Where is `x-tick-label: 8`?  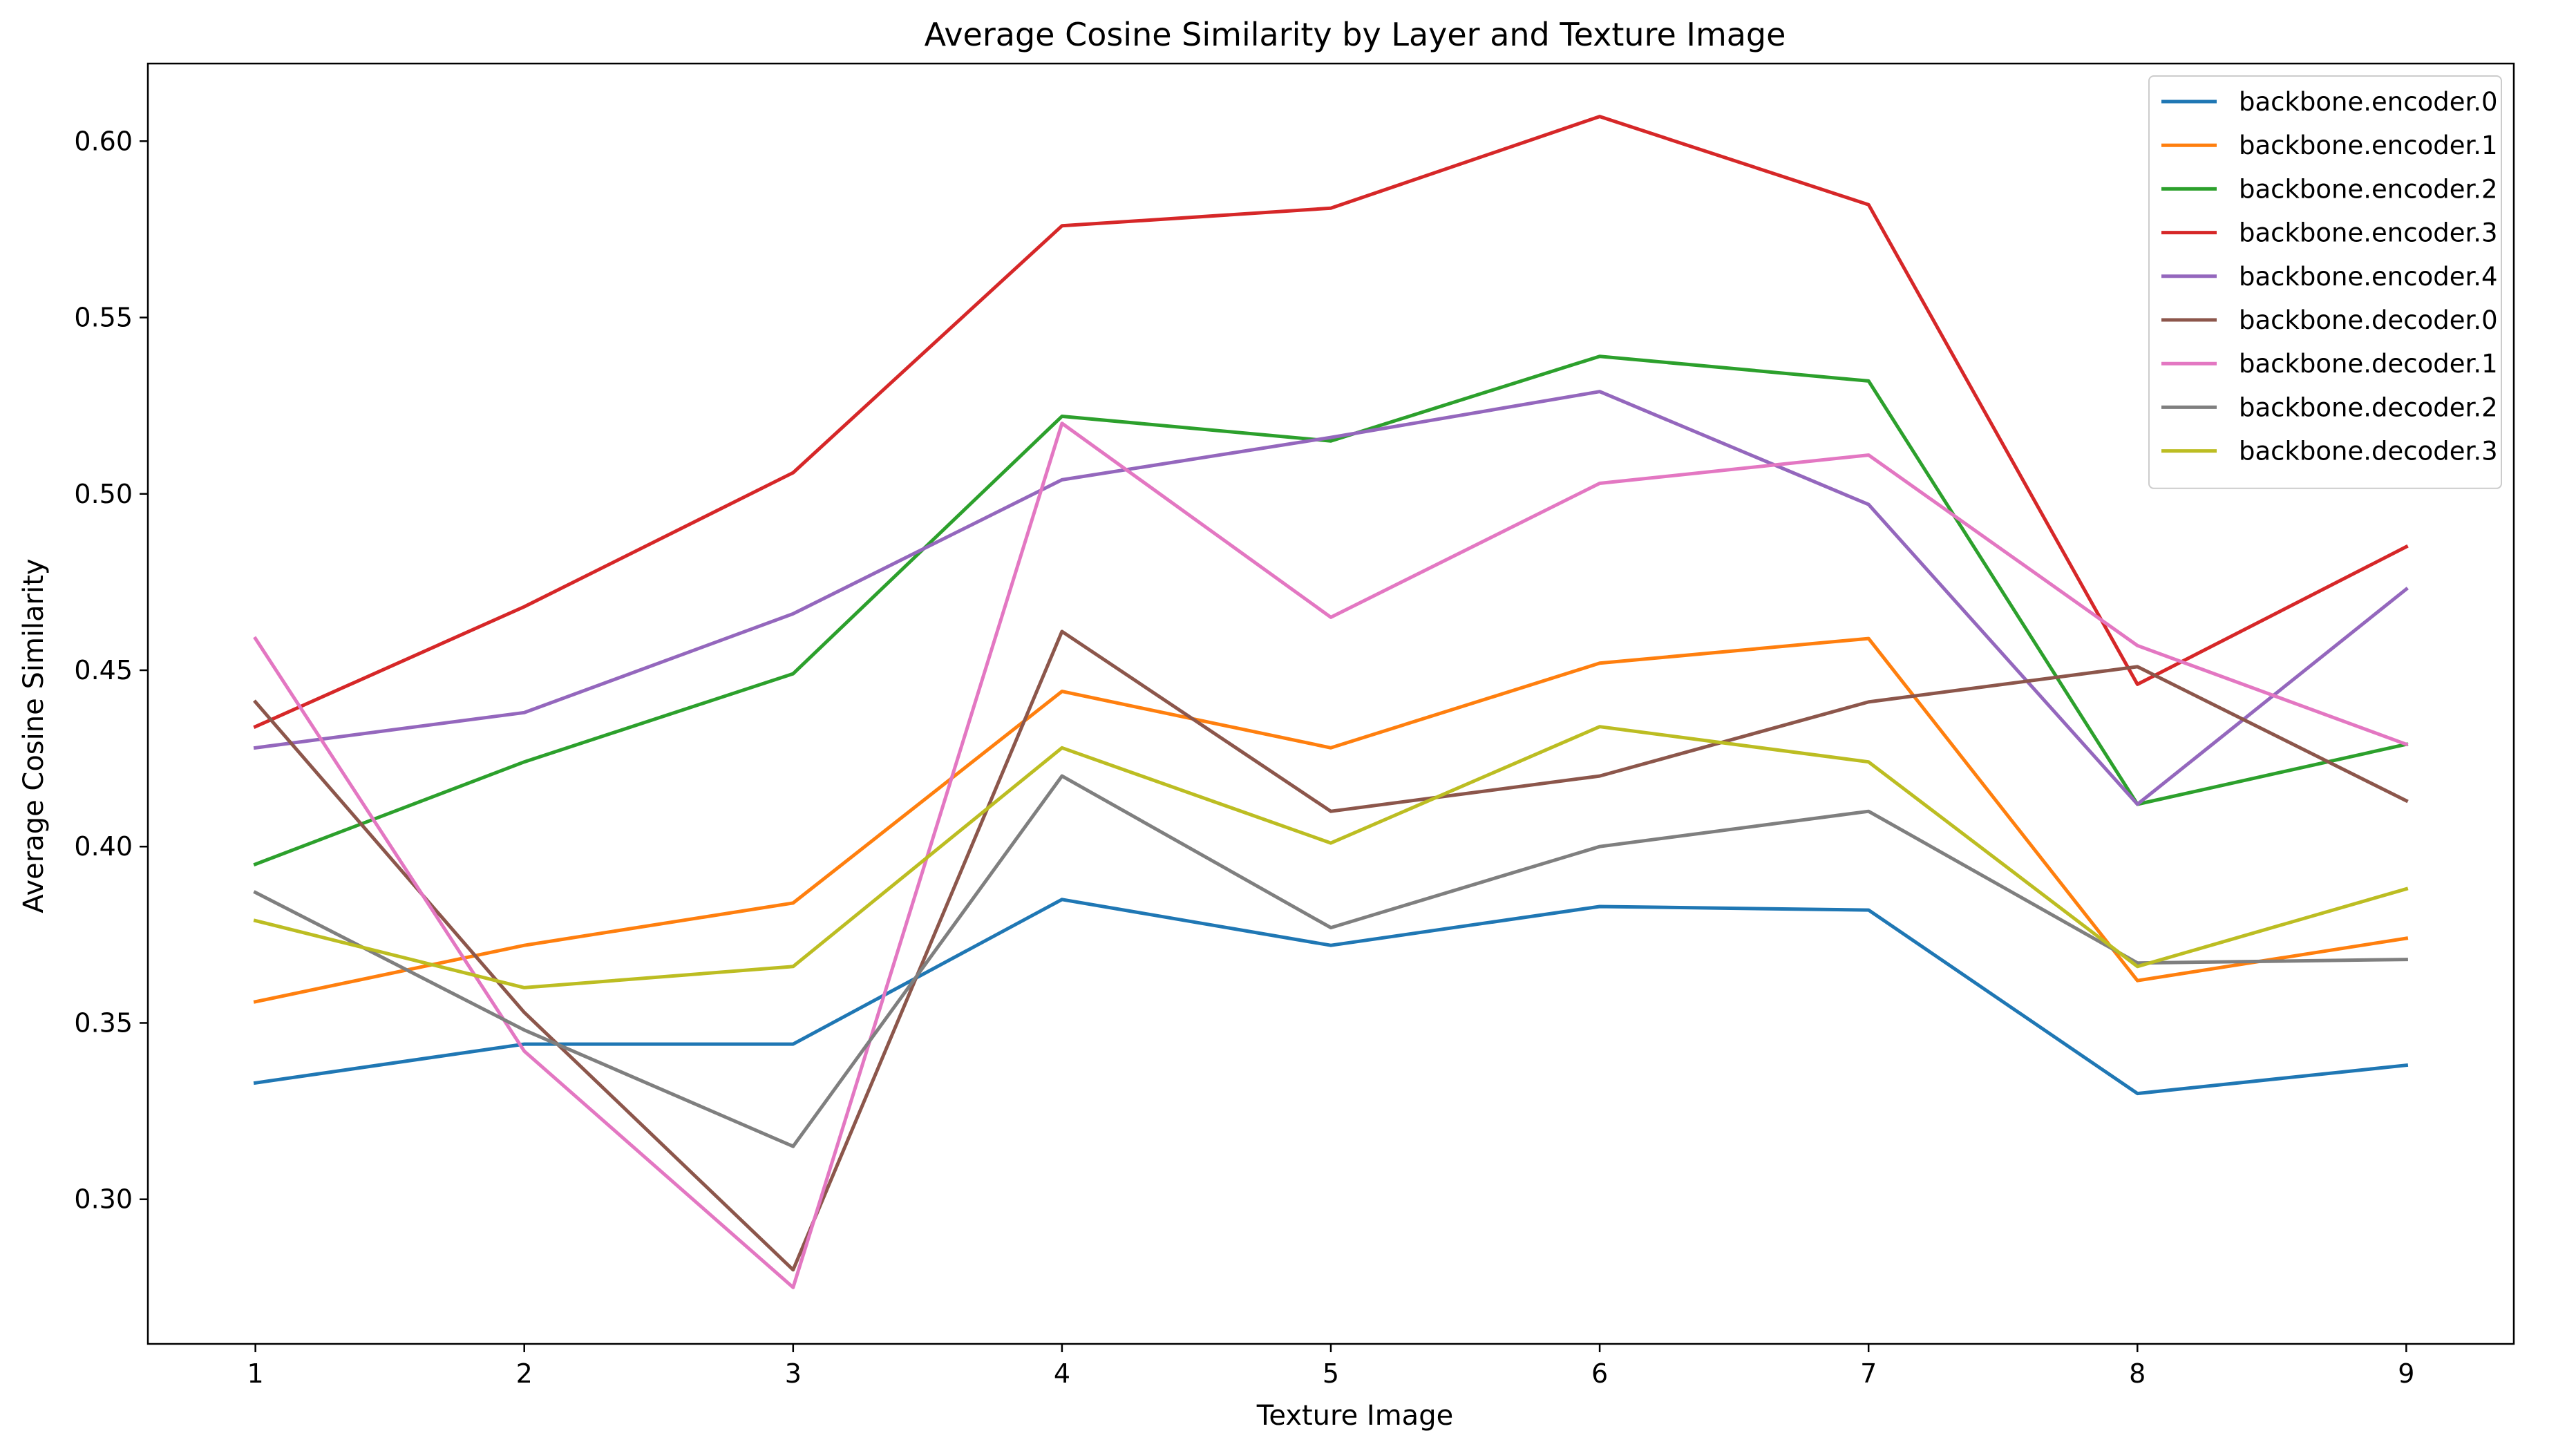
x-tick-label: 8 is located at coordinates (2137, 1374).